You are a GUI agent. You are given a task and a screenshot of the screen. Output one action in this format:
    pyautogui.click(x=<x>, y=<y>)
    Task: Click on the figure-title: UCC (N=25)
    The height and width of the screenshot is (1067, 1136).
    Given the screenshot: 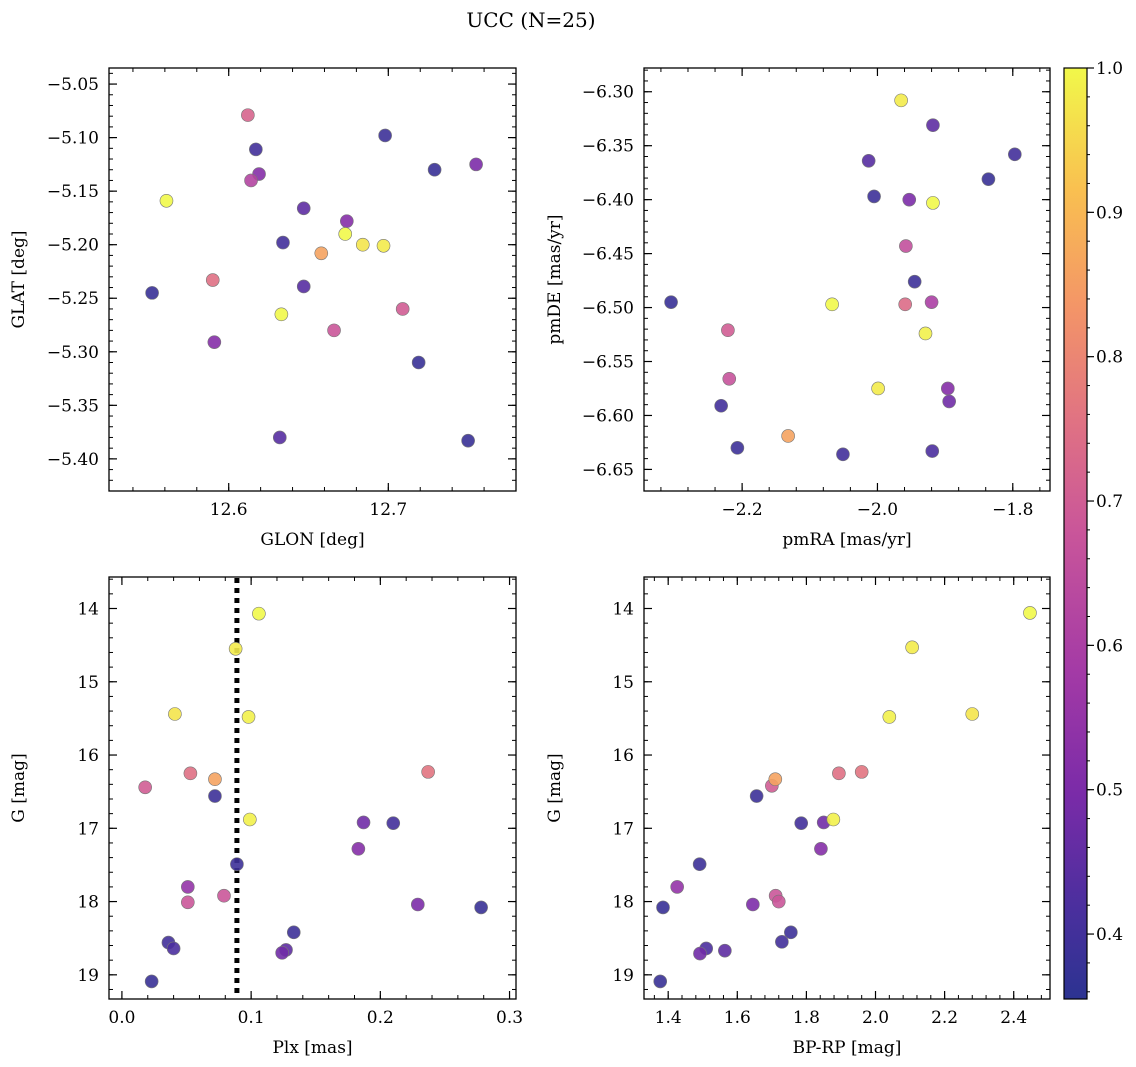 What is the action you would take?
    pyautogui.click(x=530, y=20)
    